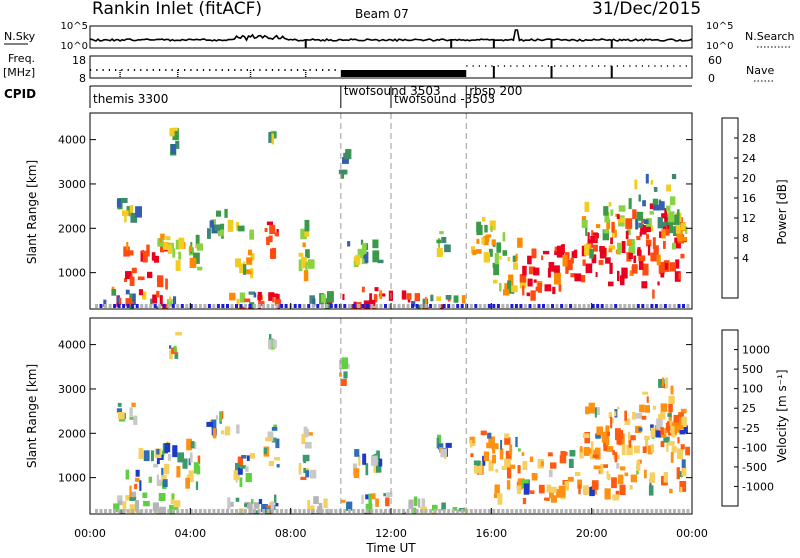  I want to click on noise-strip-frame, so click(391, 37).